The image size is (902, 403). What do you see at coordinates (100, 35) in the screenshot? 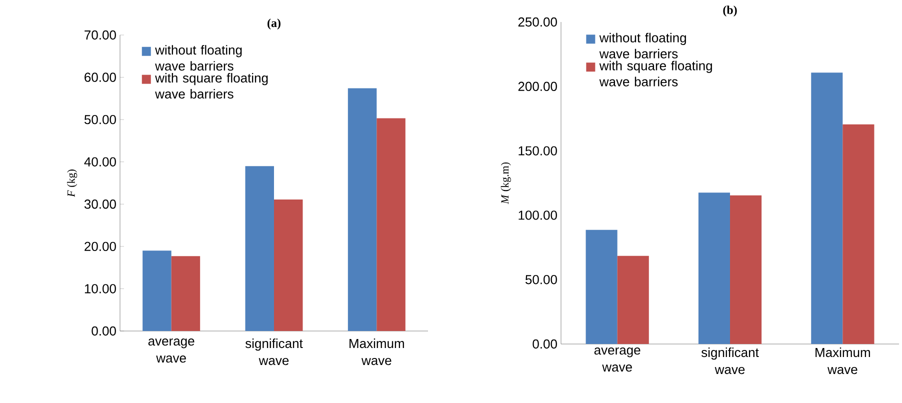
I see `y-tick-label: 70.00` at bounding box center [100, 35].